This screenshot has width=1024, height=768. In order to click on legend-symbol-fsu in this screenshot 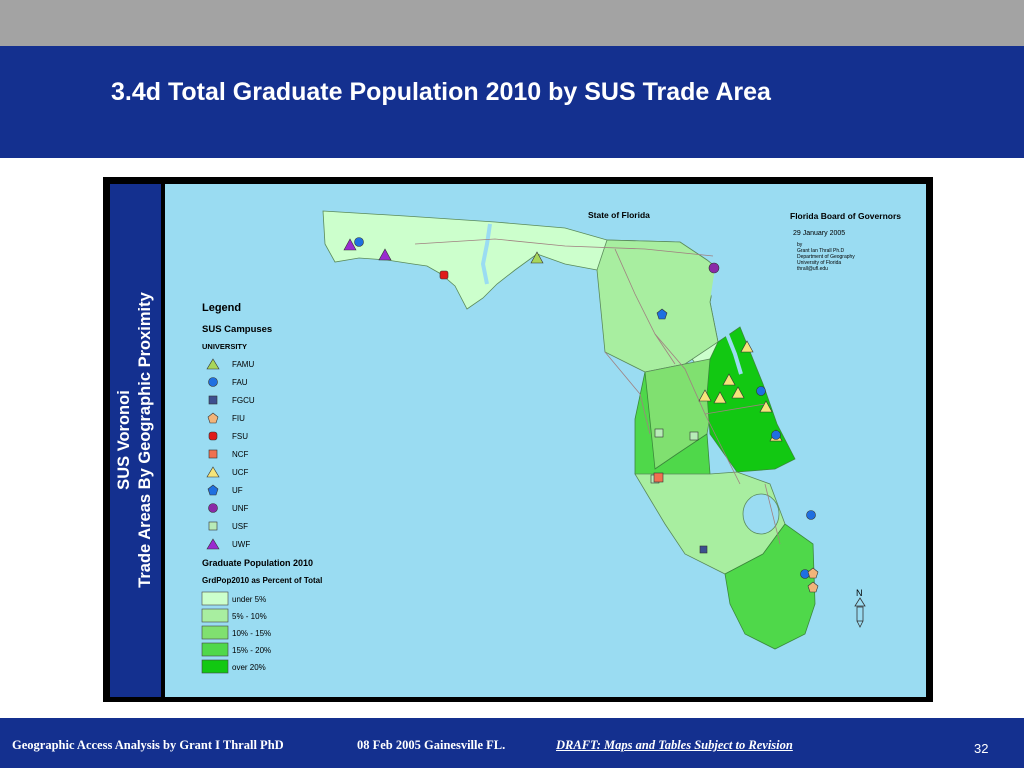, I will do `click(213, 436)`.